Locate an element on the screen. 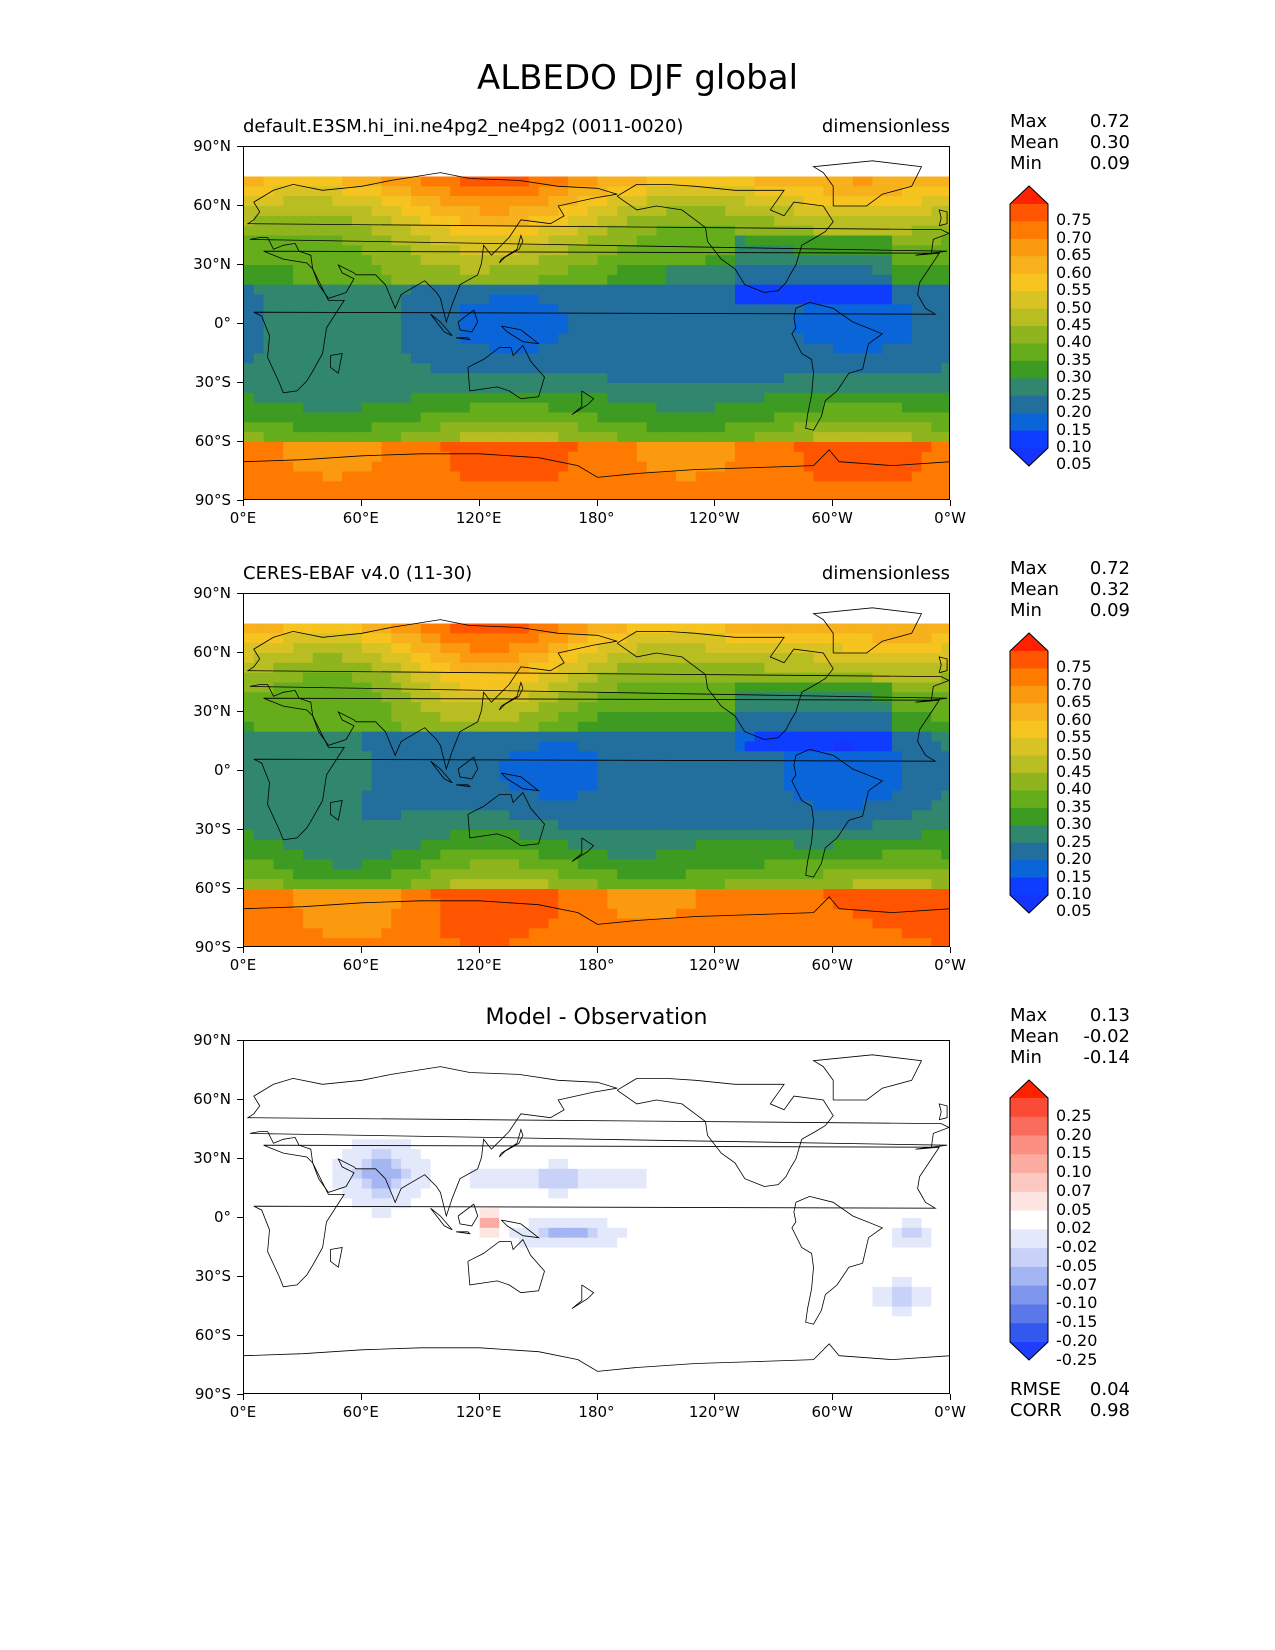 Image resolution: width=1275 pixels, height=1650 pixels. colorbar-tick-label: -0.15 is located at coordinates (1077, 1322).